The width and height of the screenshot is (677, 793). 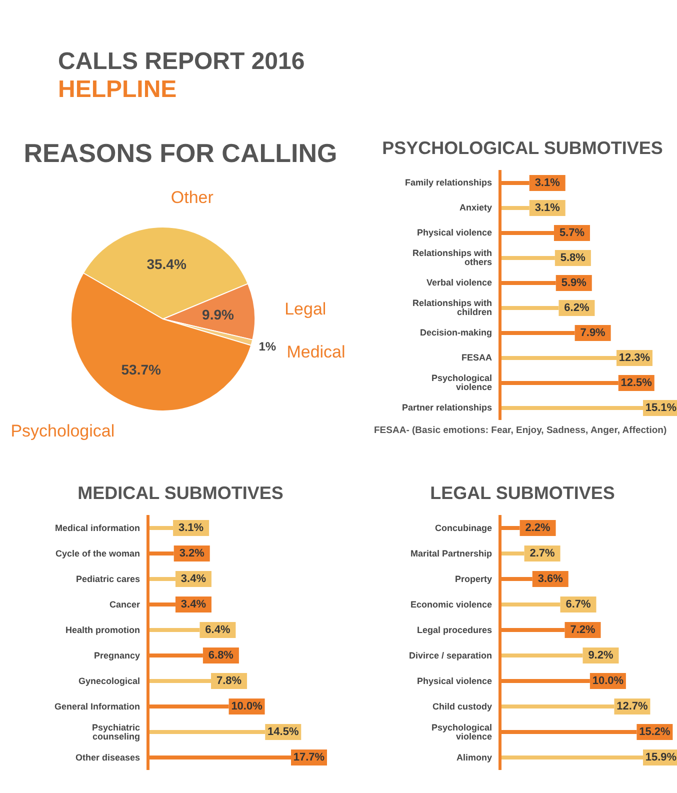 What do you see at coordinates (192, 197) in the screenshot?
I see `slice-label: Other` at bounding box center [192, 197].